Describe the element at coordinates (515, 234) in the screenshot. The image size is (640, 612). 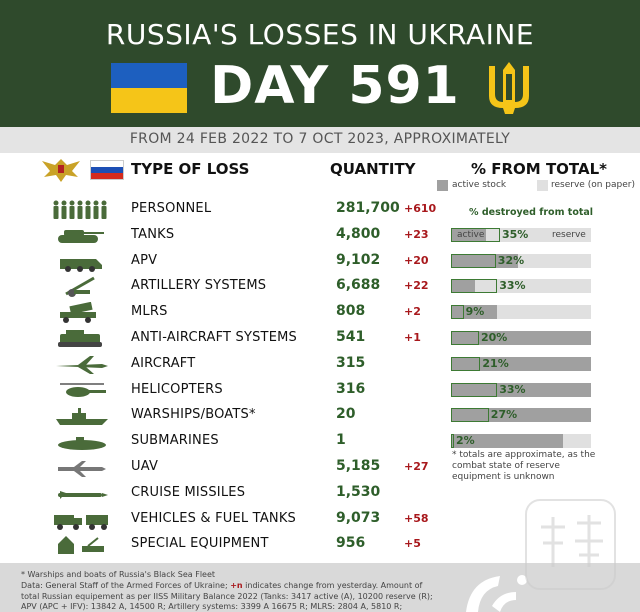
I see `bar-percent-label: 35%` at that location.